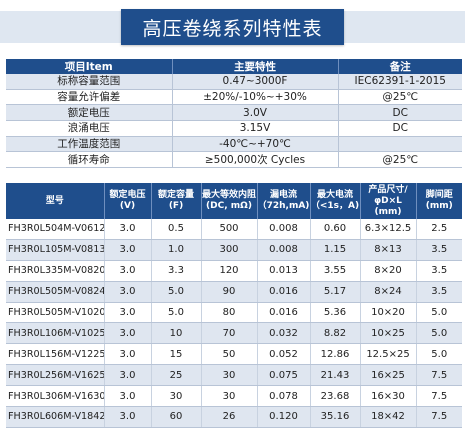 The height and width of the screenshot is (428, 465). Describe the element at coordinates (55, 313) in the screenshot. I see `cell-model: FH3R0L505M-V1020` at that location.